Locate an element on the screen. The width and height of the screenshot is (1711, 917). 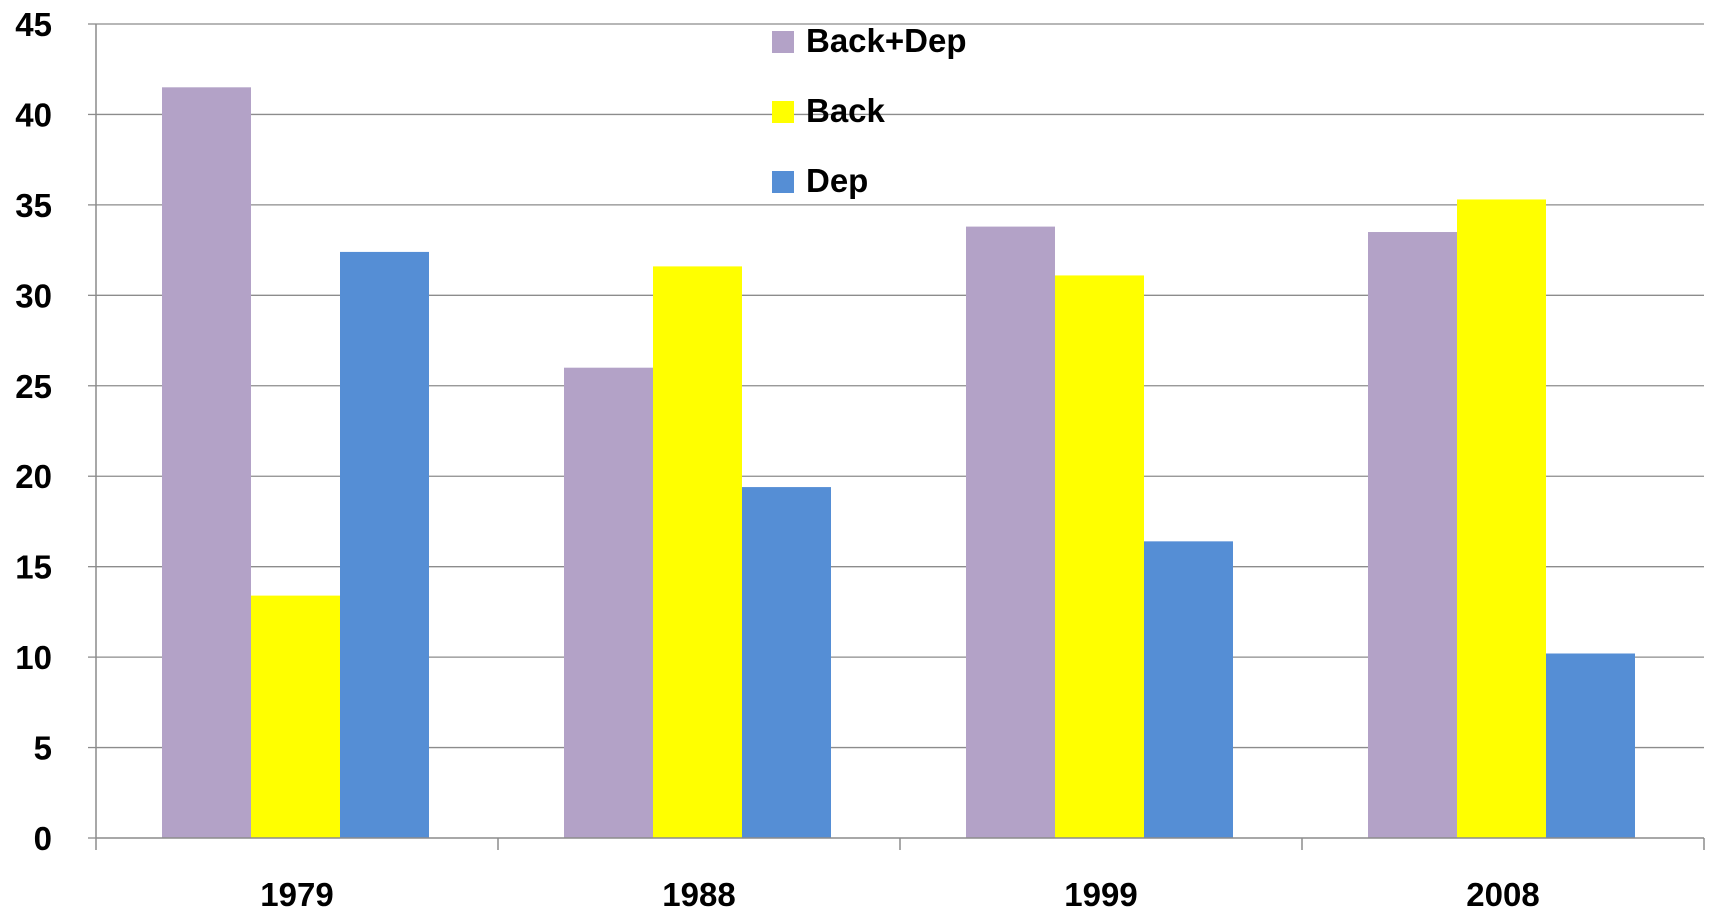
bar-dep-2008 is located at coordinates (1590, 745).